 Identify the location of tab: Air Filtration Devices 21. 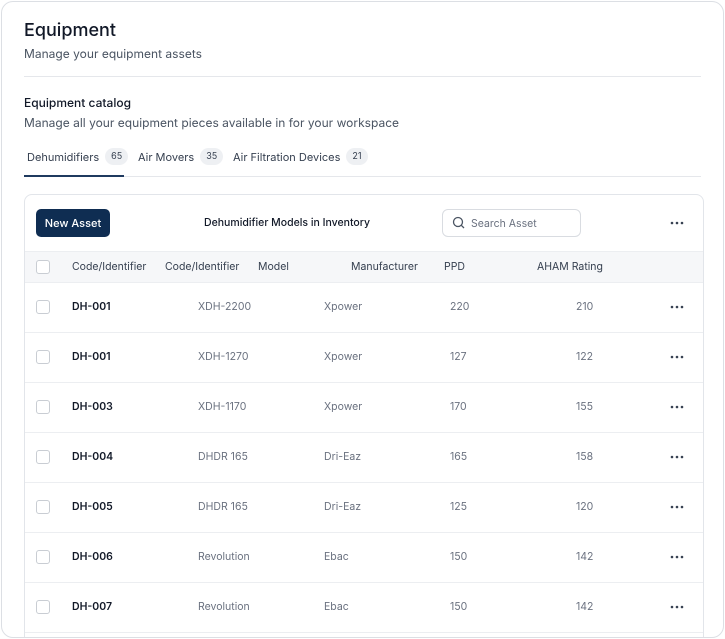
(300, 156).